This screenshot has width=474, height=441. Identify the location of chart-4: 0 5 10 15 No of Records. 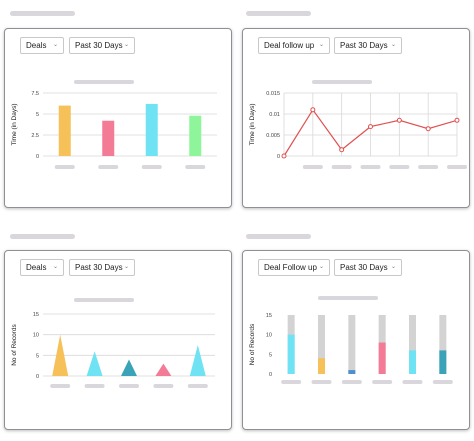
(351, 340).